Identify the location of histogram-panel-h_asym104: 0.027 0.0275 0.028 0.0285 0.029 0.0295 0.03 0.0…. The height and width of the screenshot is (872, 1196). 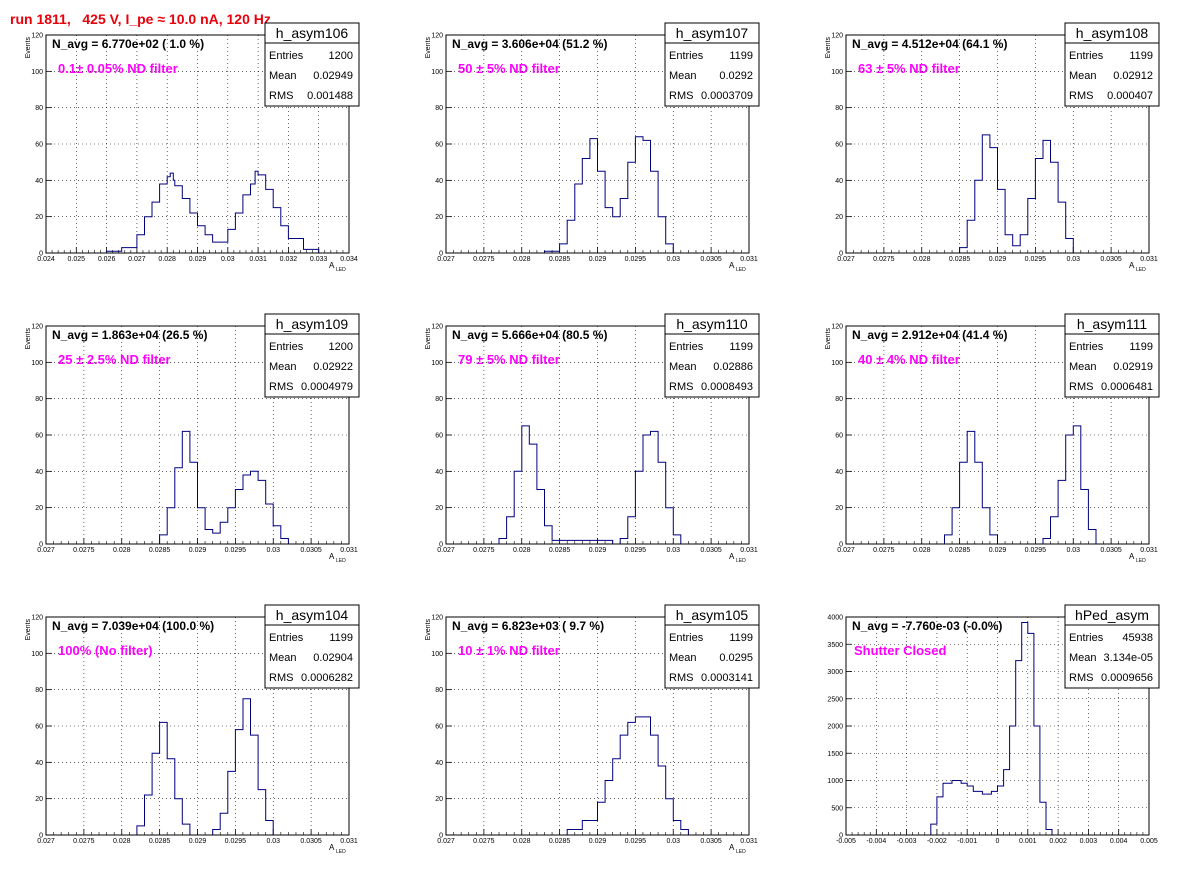
(192, 729).